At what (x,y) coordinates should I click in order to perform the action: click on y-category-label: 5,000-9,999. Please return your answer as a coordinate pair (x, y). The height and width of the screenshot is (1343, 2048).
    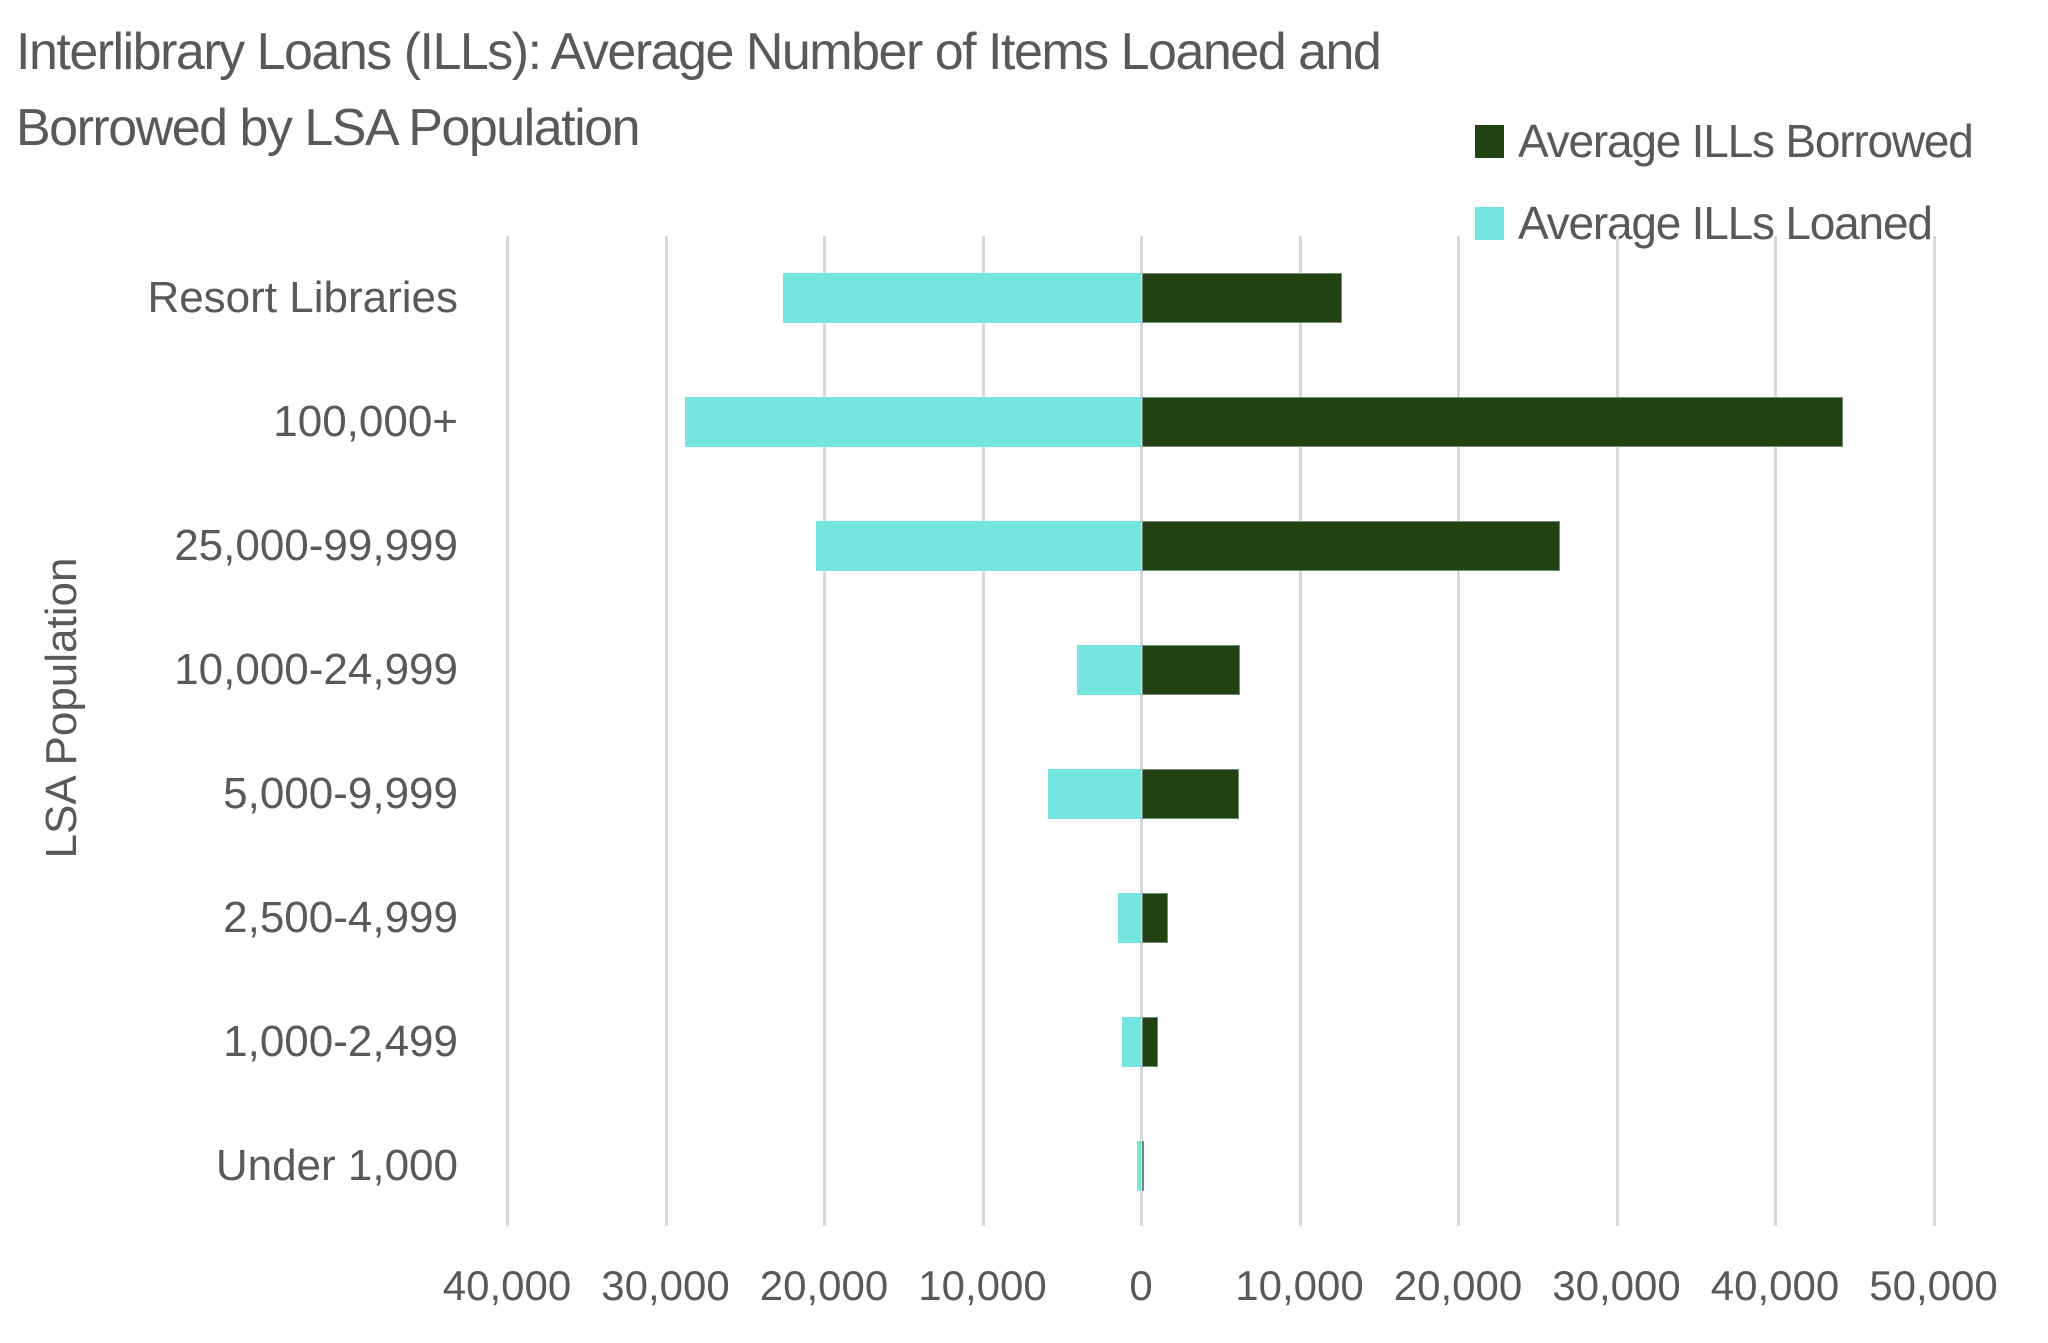
    Looking at the image, I should click on (340, 793).